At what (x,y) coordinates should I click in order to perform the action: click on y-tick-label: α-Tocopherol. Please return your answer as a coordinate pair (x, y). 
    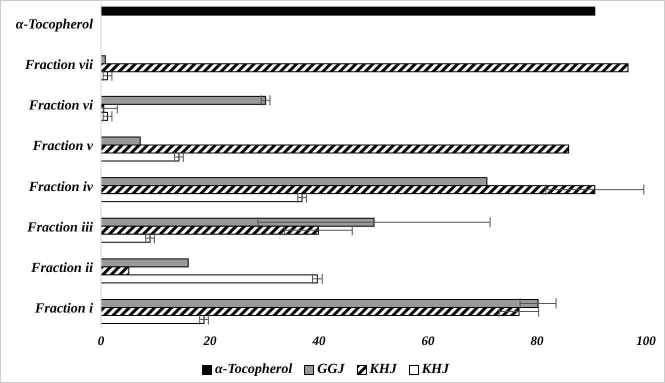
    Looking at the image, I should click on (55, 24).